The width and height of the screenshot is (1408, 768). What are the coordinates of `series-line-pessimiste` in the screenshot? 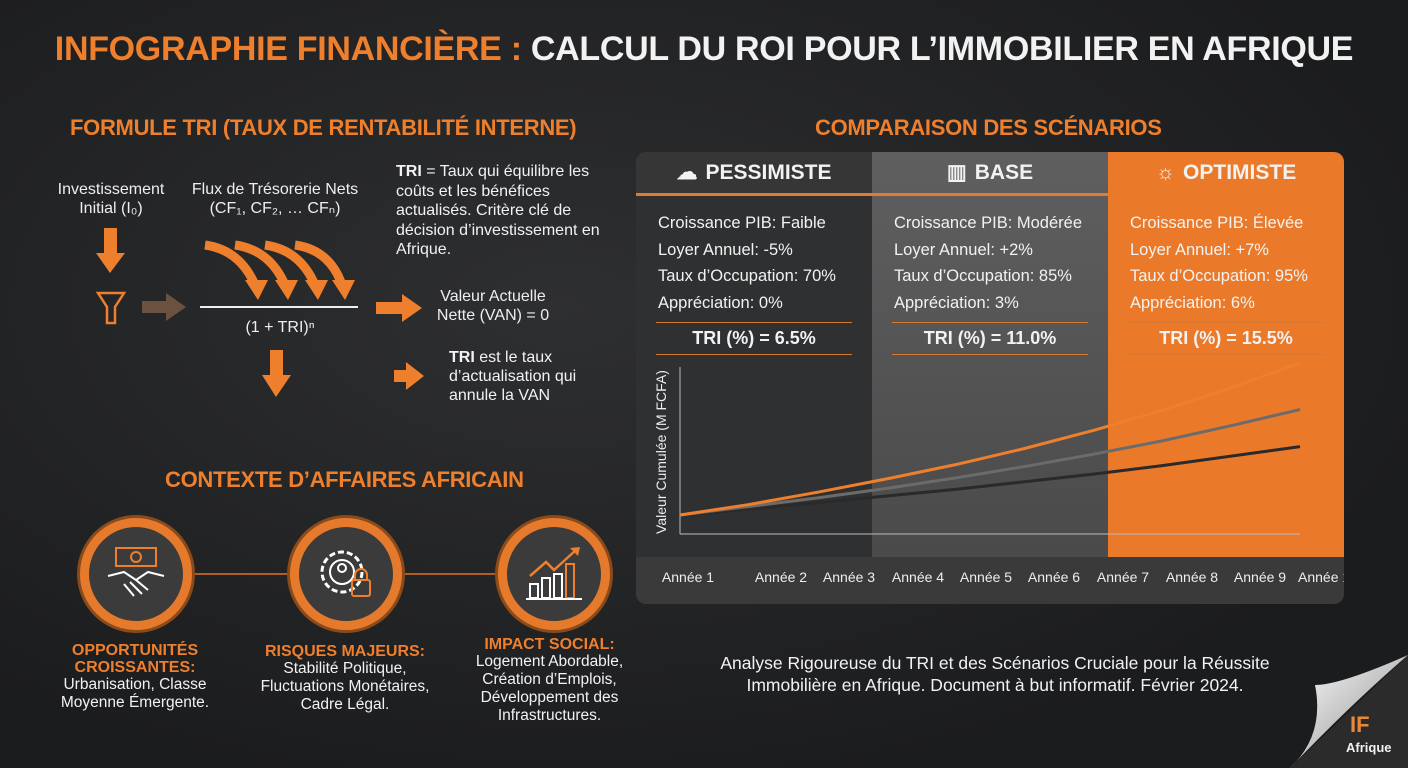 It's located at (990, 481).